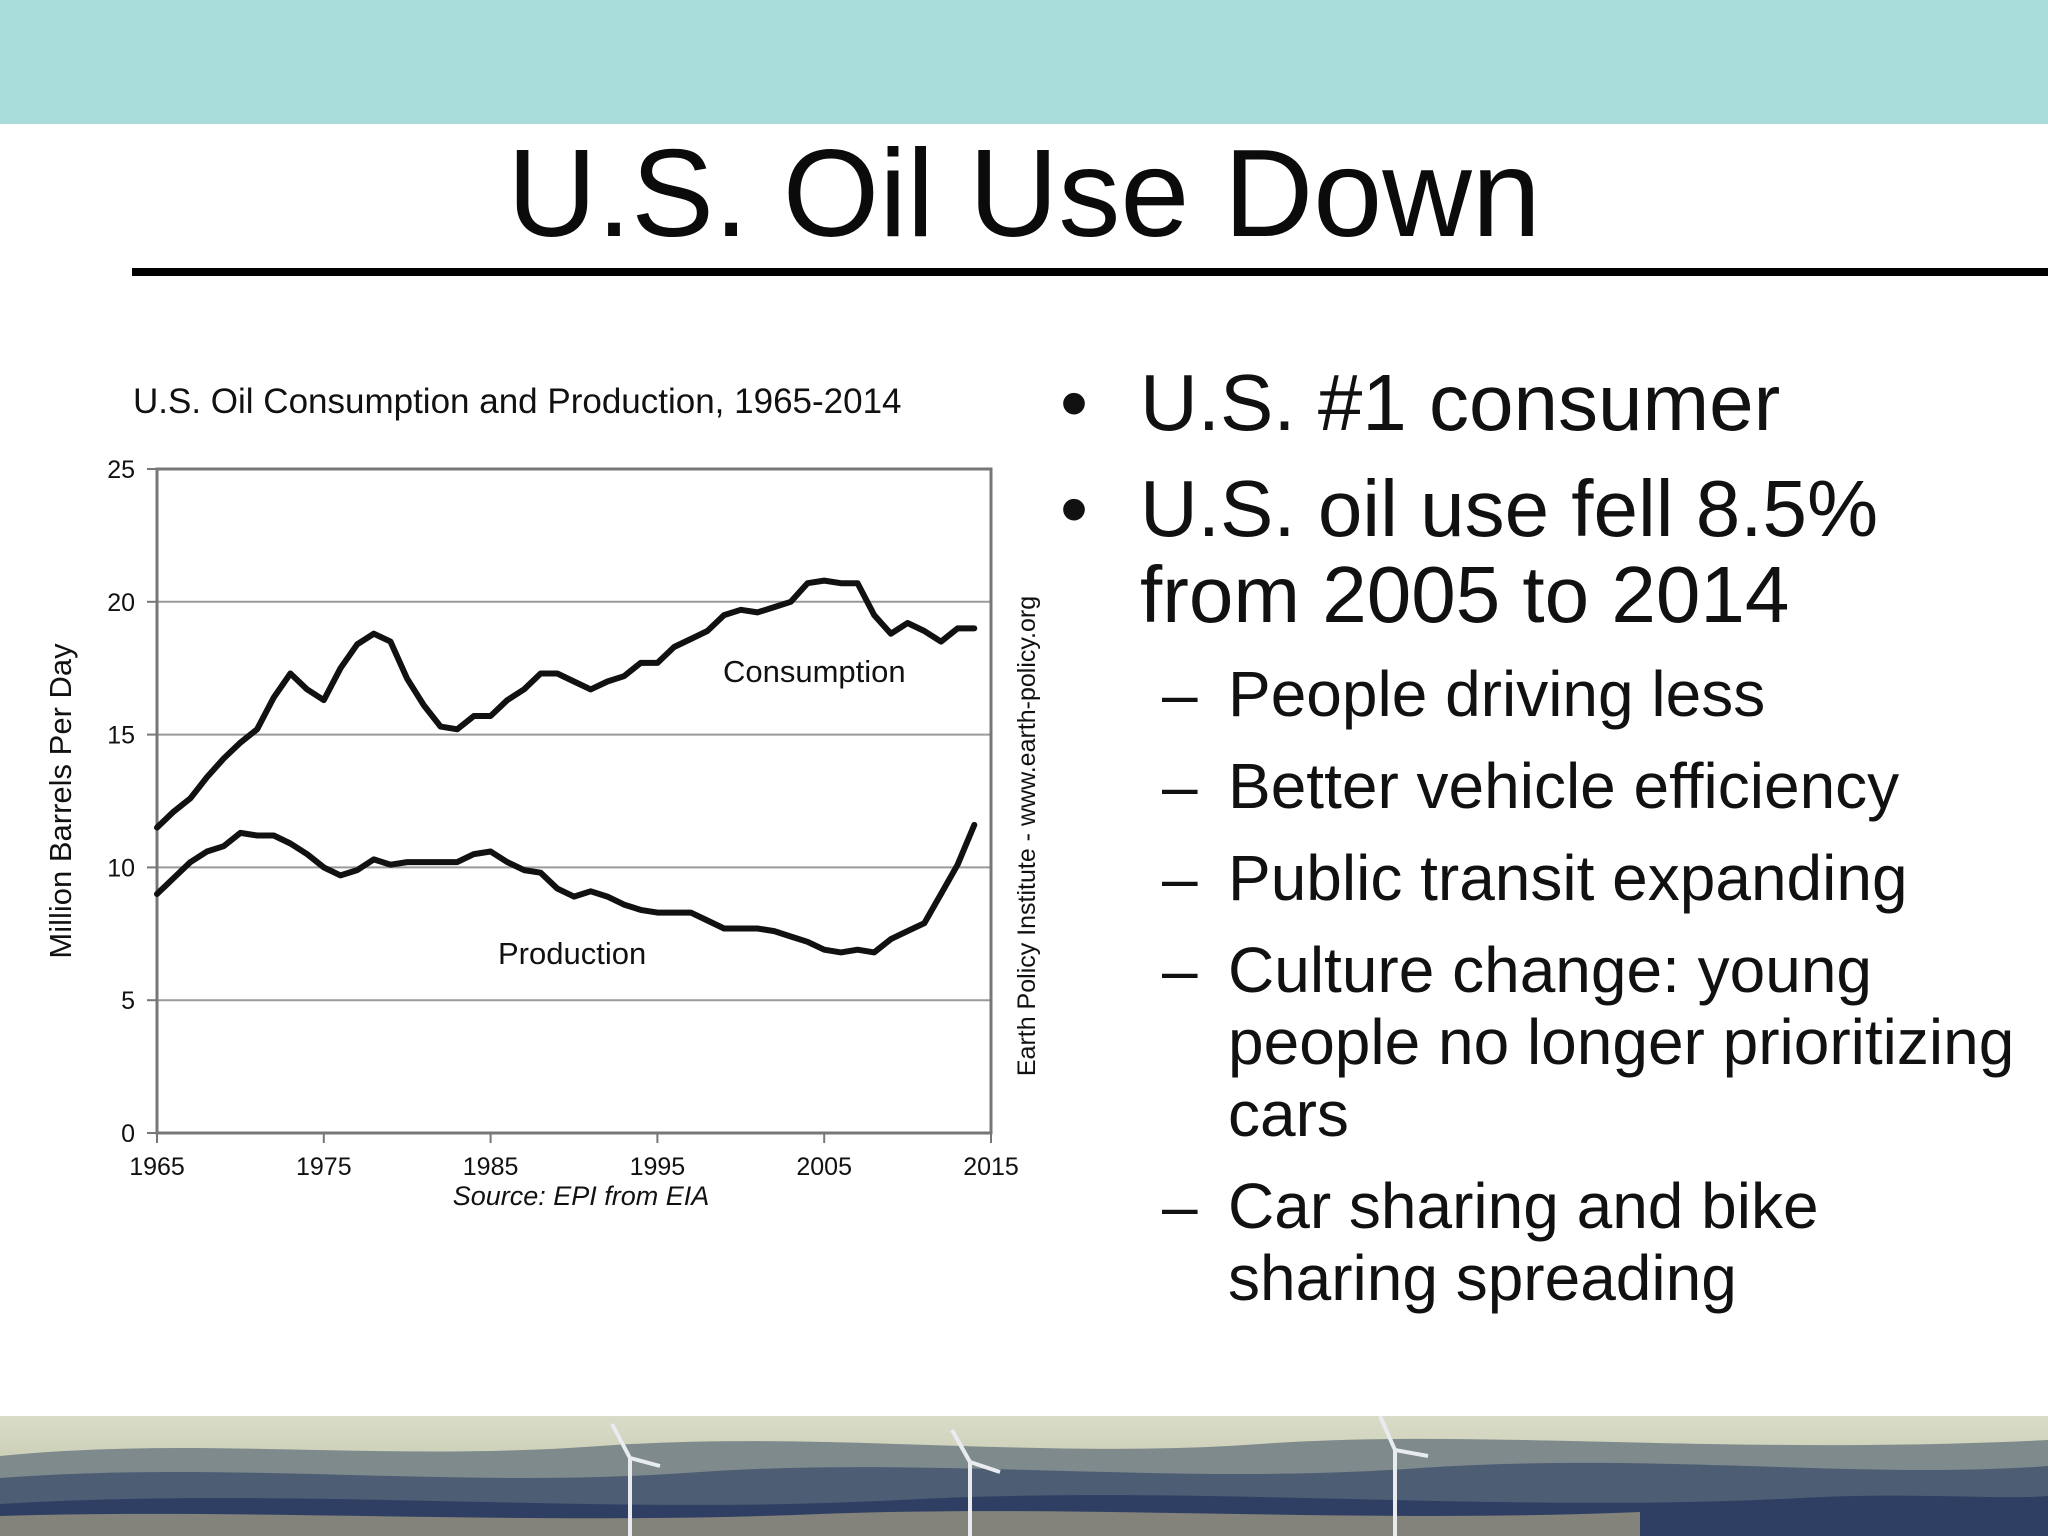  What do you see at coordinates (566, 704) in the screenshot?
I see `series-line-consumption` at bounding box center [566, 704].